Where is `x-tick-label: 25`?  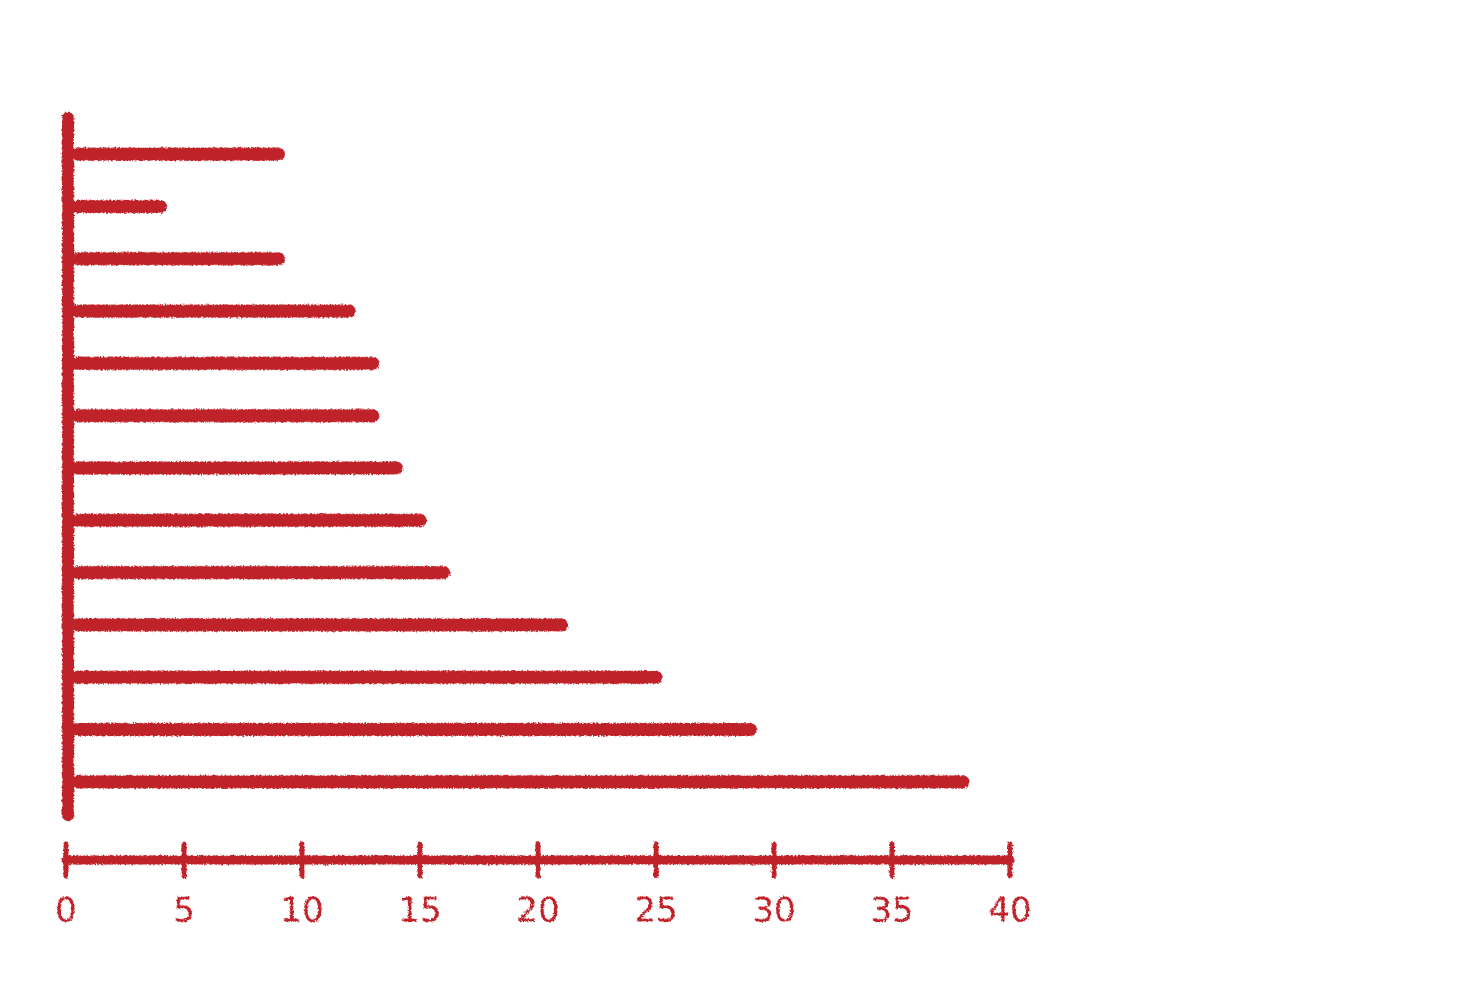
x-tick-label: 25 is located at coordinates (655, 911).